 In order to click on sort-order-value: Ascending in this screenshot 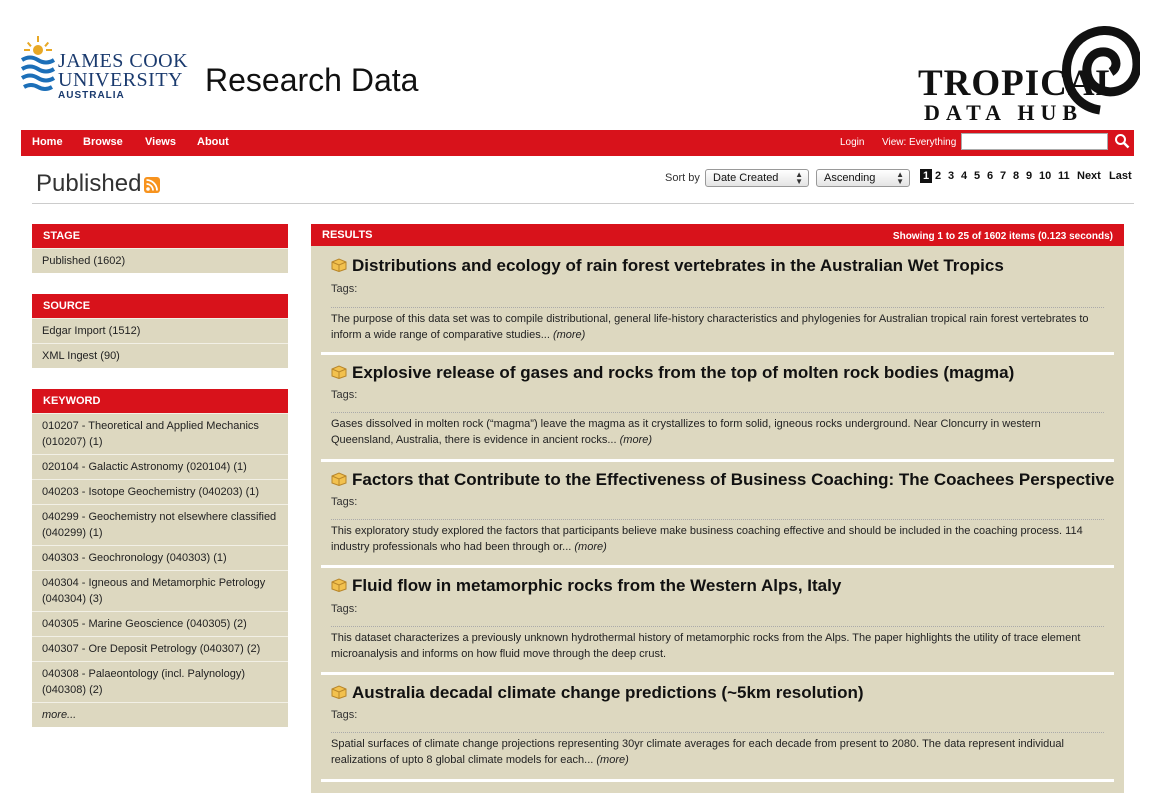, I will do `click(850, 178)`.